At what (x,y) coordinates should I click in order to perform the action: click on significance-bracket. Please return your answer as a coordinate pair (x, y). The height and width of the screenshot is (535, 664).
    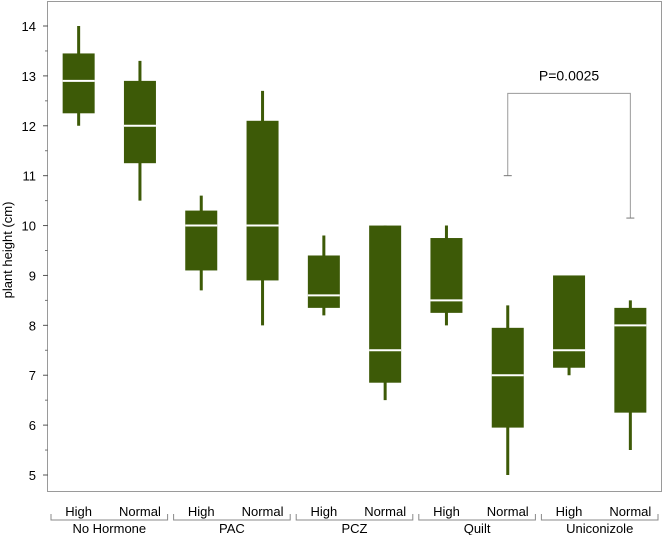
    Looking at the image, I should click on (569, 155).